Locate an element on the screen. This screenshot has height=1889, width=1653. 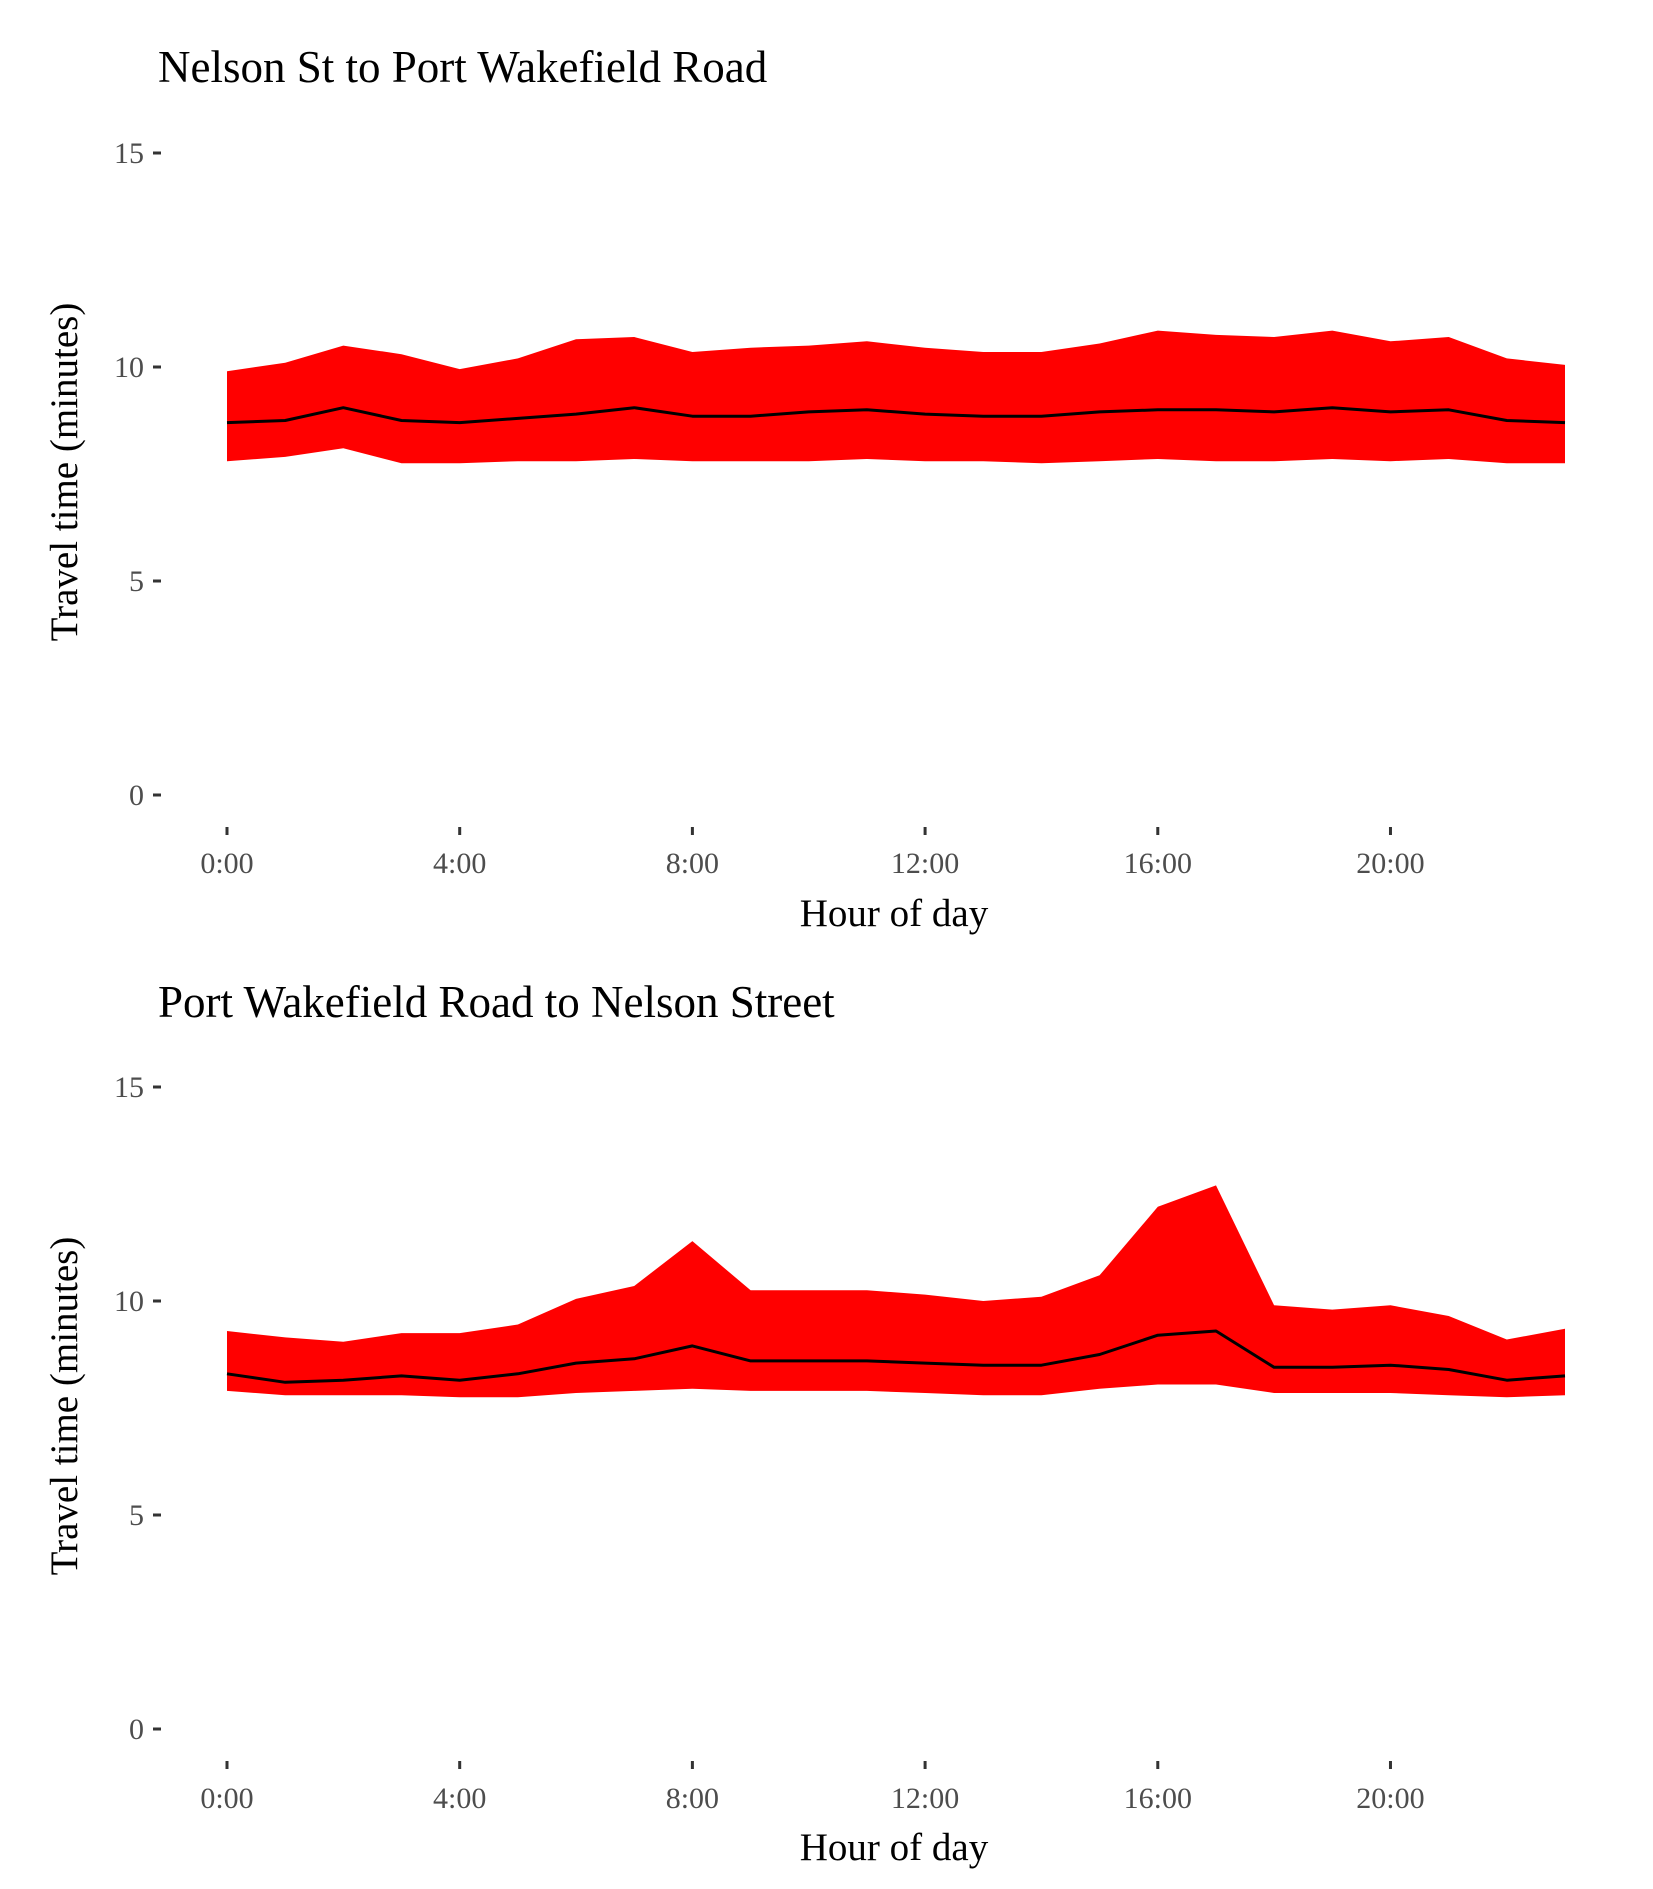
chart-title: Nelson St to Port Wakefield Road is located at coordinates (462, 67).